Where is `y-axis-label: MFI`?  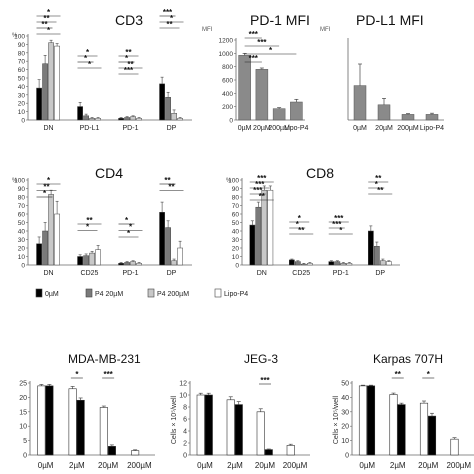
y-axis-label: MFI is located at coordinates (207, 30).